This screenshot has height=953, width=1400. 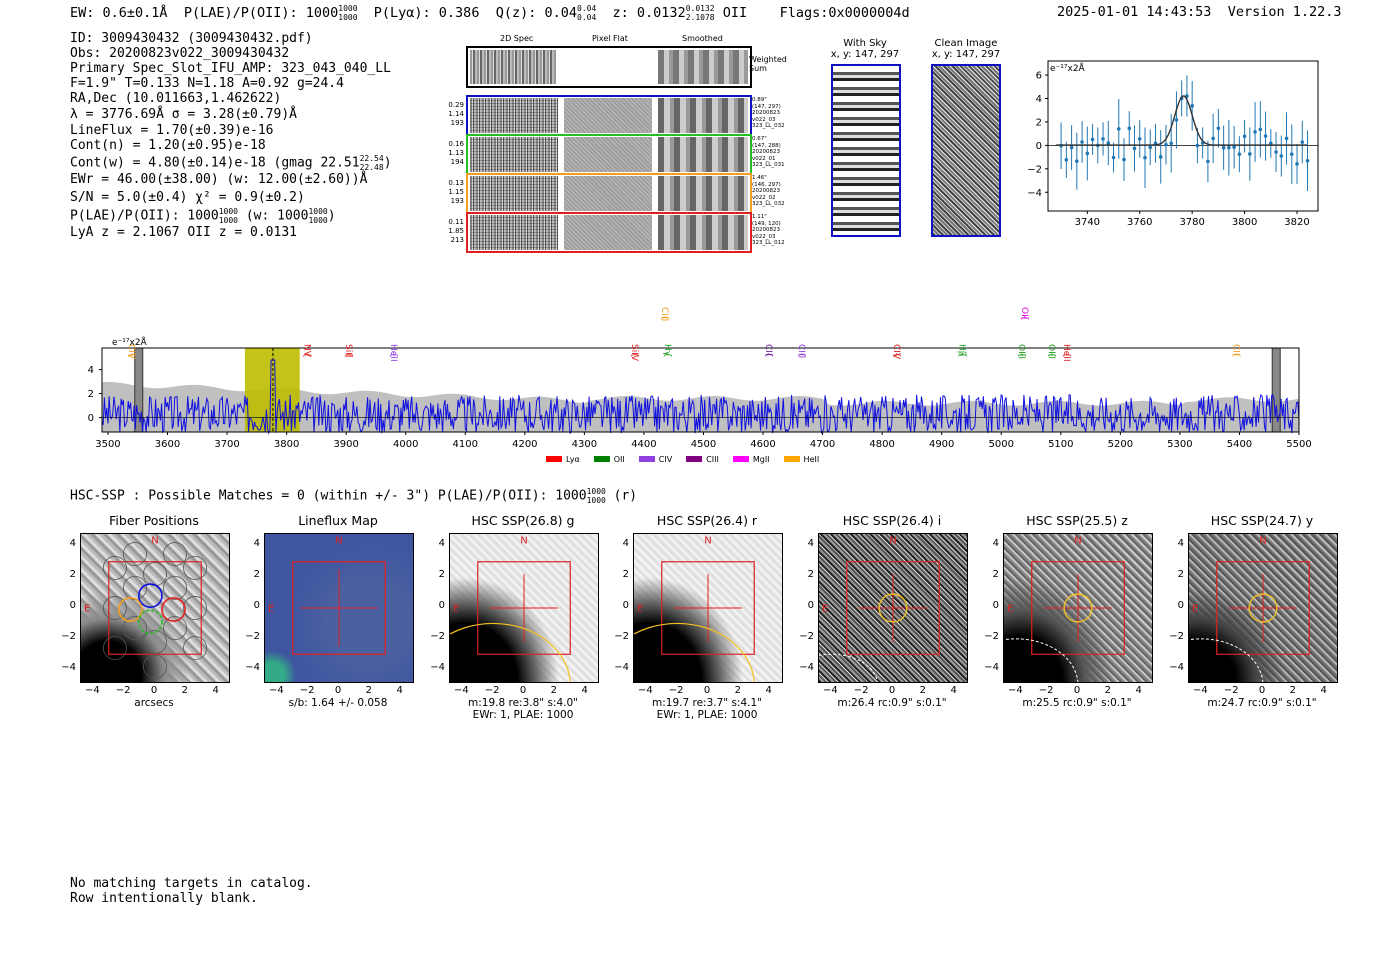 What do you see at coordinates (524, 444) in the screenshot?
I see `x-tick-label: 4200` at bounding box center [524, 444].